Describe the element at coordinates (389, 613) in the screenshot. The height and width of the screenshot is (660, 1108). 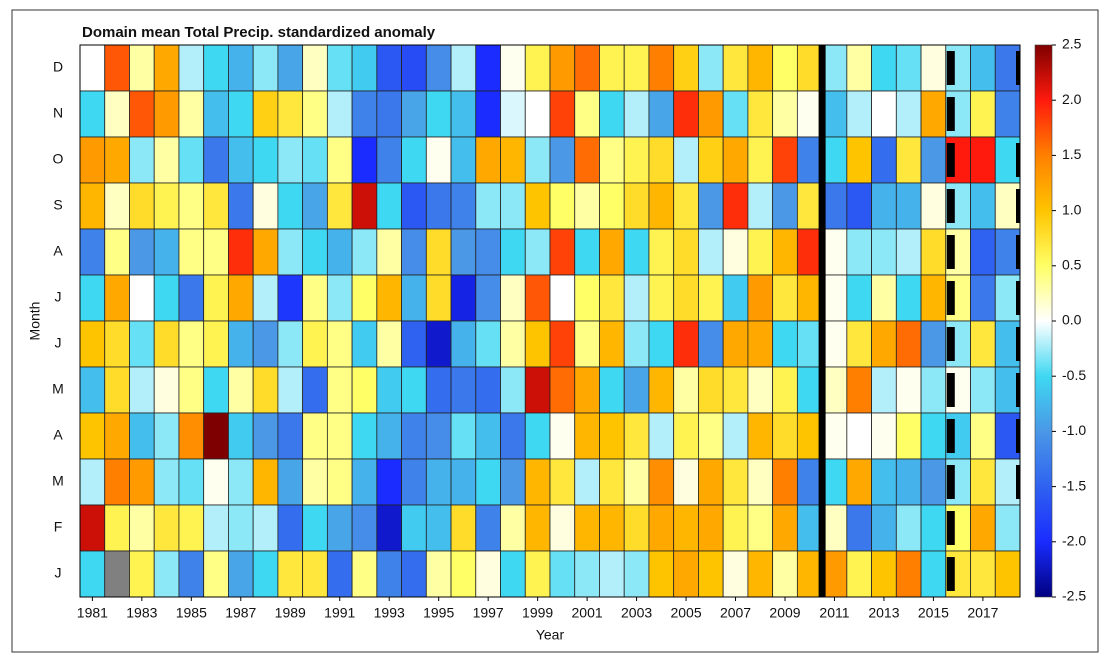
I see `x-tick-label: 1993` at that location.